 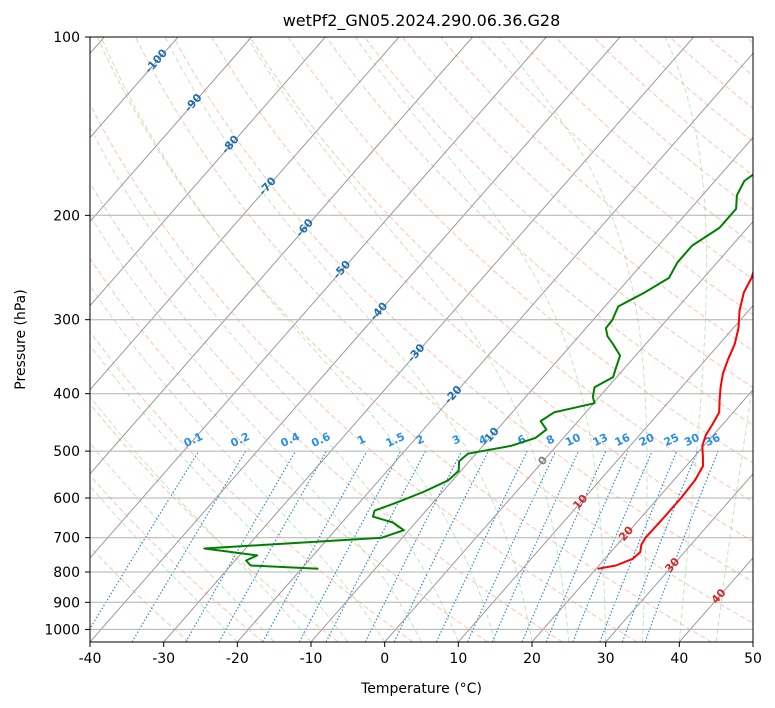 What do you see at coordinates (458, 659) in the screenshot?
I see `x-tick-label: 10` at bounding box center [458, 659].